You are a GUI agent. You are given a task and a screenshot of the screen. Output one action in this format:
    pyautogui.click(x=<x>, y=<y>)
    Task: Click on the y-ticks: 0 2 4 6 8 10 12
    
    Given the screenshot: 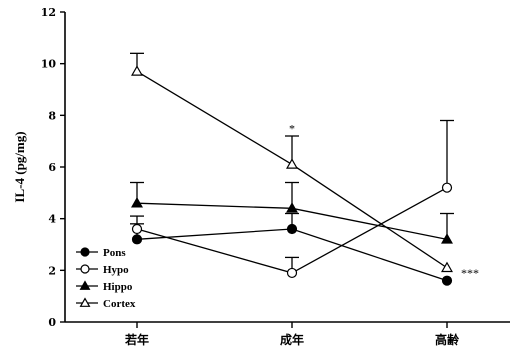 What is the action you would take?
    pyautogui.click(x=53, y=167)
    